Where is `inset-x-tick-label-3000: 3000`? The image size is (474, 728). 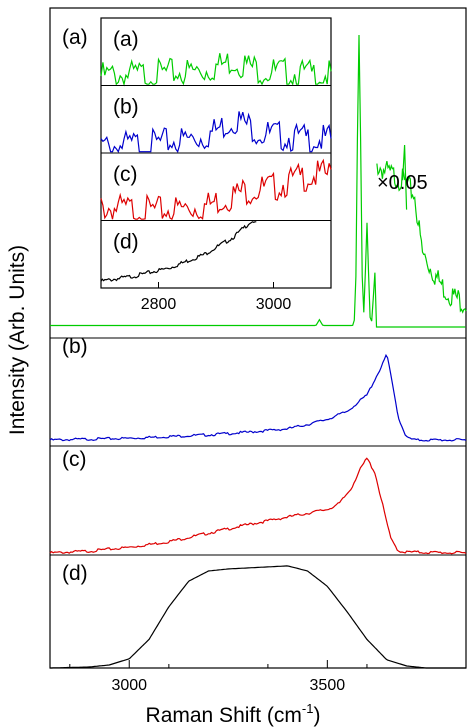 inset-x-tick-label-3000: 3000 is located at coordinates (274, 304).